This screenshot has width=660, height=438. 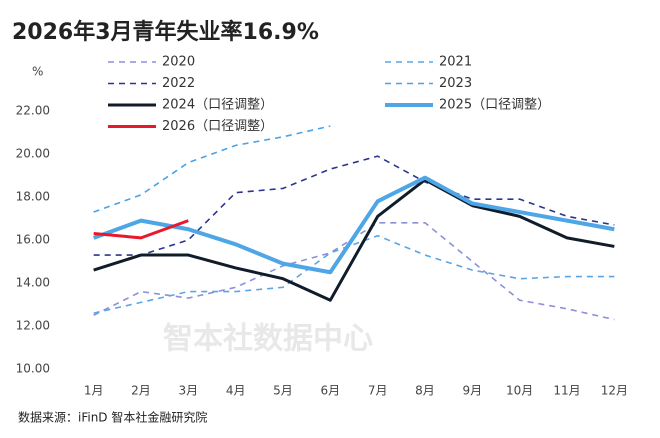 What do you see at coordinates (455, 62) in the screenshot?
I see `legend-label: 2021` at bounding box center [455, 62].